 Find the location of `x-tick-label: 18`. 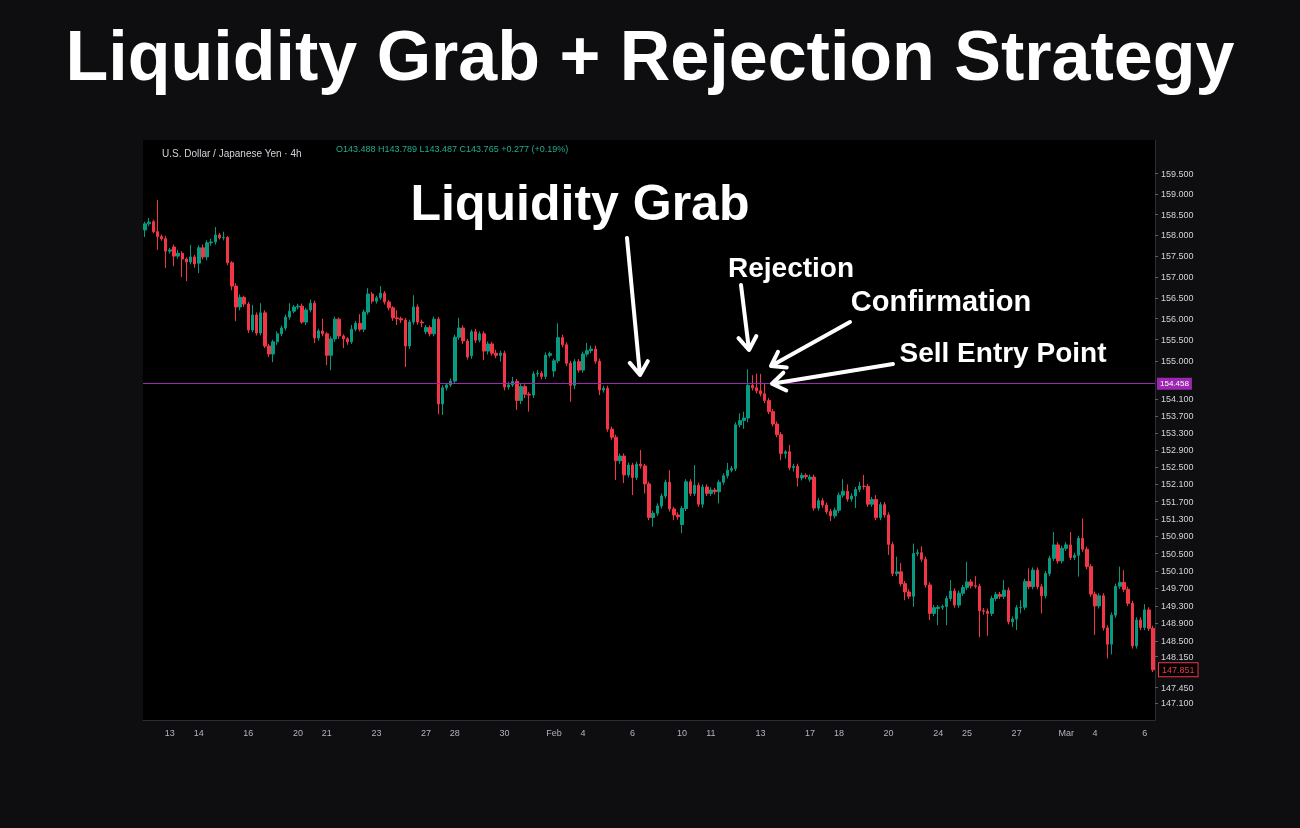

x-tick-label: 18 is located at coordinates (839, 732).